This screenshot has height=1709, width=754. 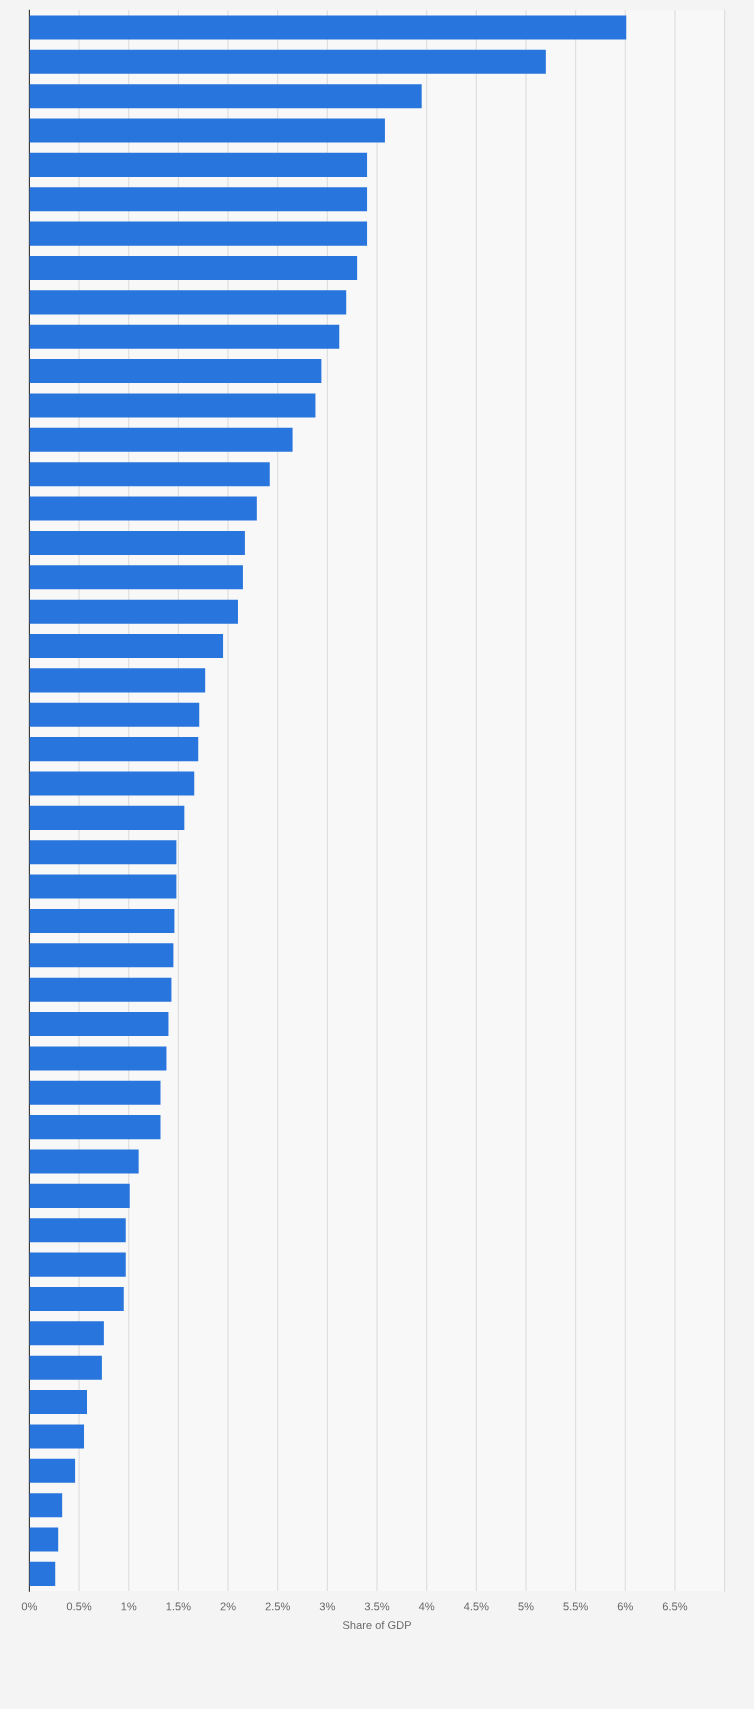 I want to click on x-tick-label: 2%, so click(x=228, y=1606).